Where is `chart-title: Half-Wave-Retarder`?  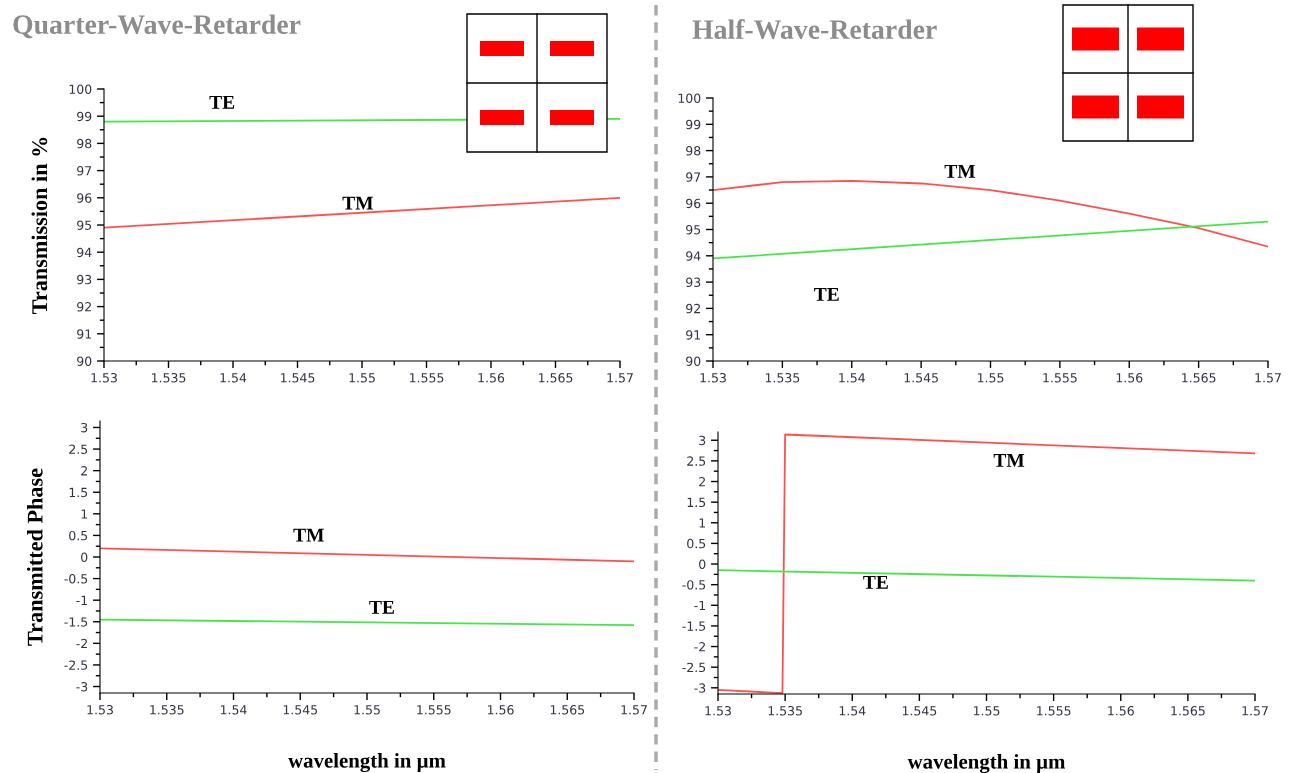
chart-title: Half-Wave-Retarder is located at coordinates (814, 29).